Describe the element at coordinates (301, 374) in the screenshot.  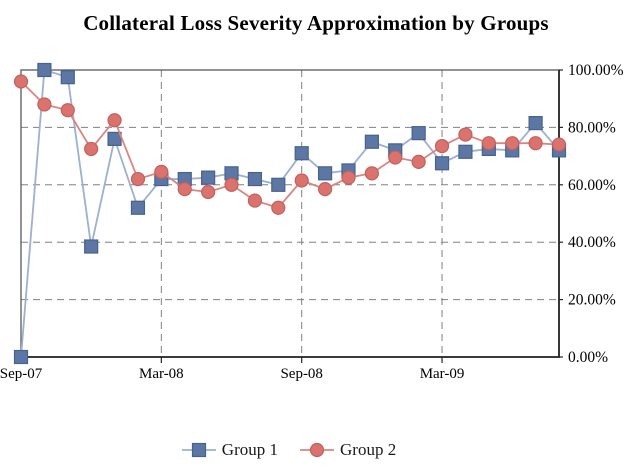
I see `x-tick-label: Sep-08` at that location.